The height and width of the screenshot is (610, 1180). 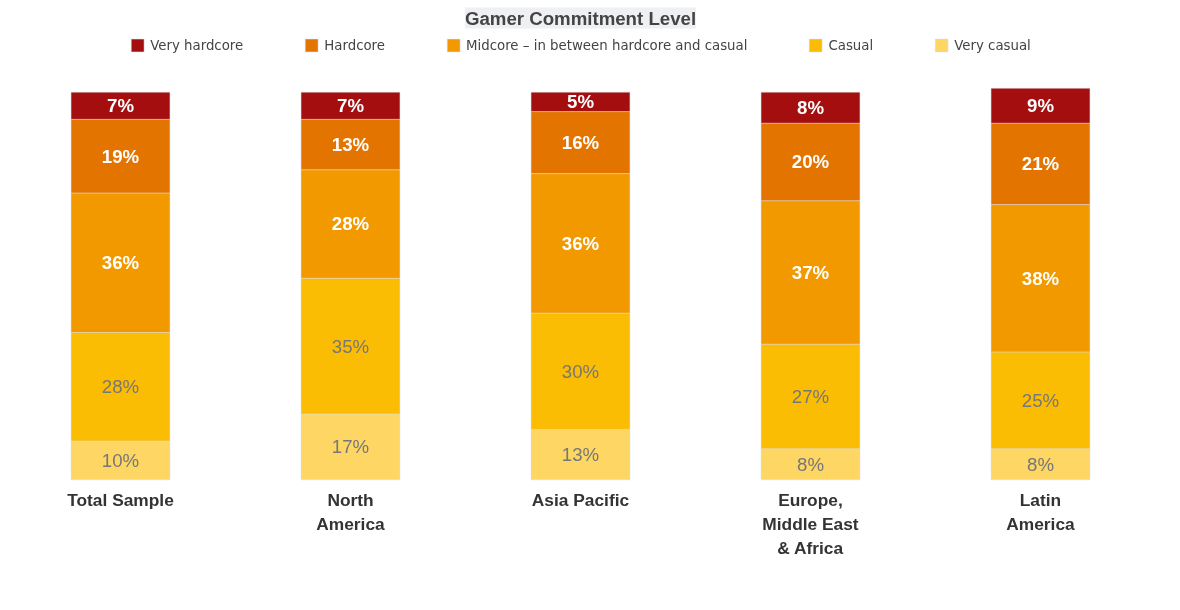 What do you see at coordinates (1041, 512) in the screenshot?
I see `x-tick-label: Latin America` at bounding box center [1041, 512].